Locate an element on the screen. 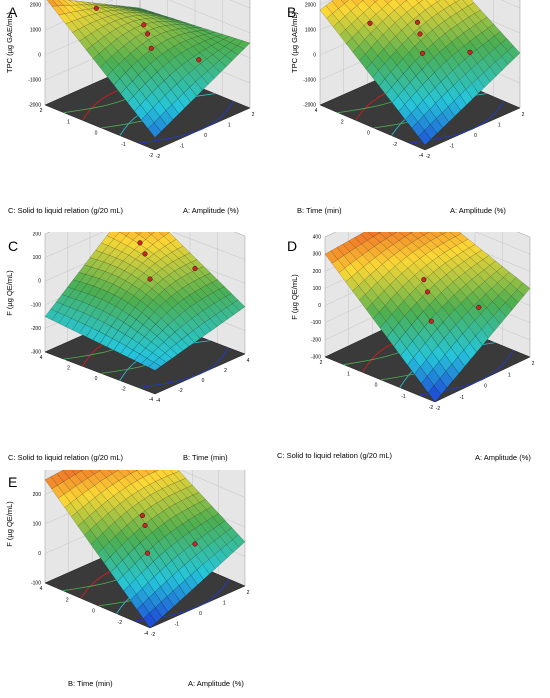  x-tick-label: -4 is located at coordinates (158, 401).